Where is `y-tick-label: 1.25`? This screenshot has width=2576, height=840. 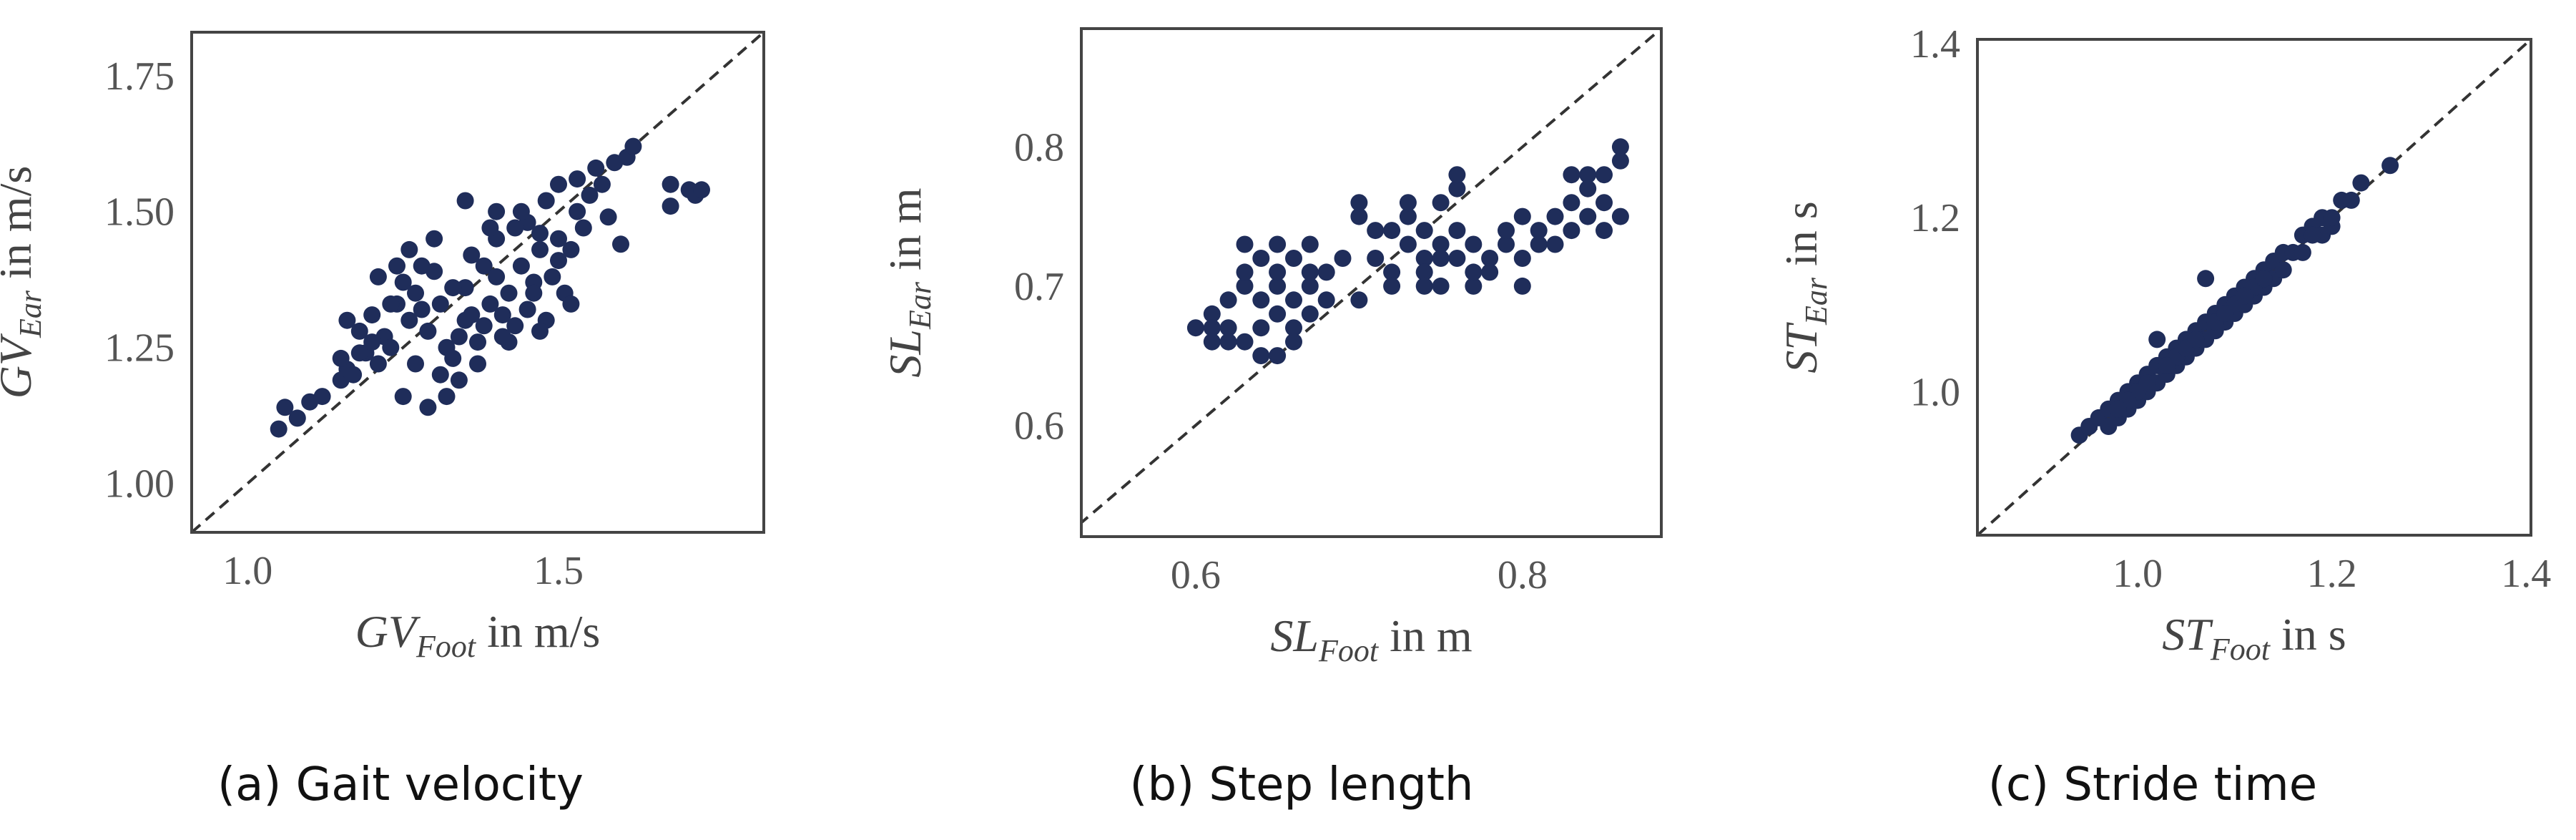
y-tick-label: 1.25 is located at coordinates (139, 348).